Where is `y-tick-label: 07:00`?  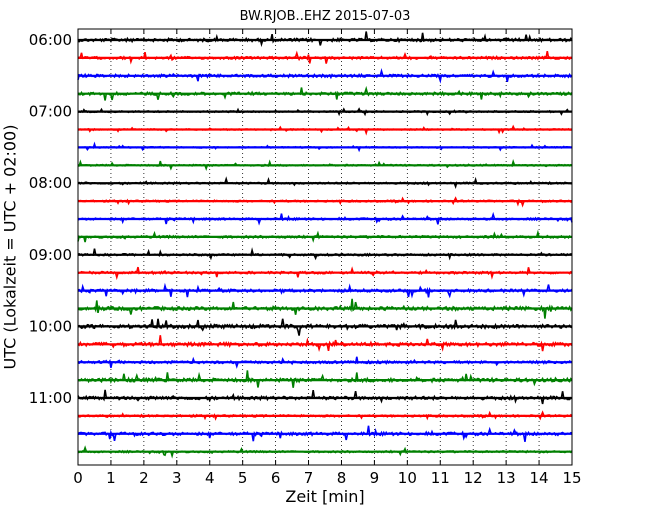 y-tick-label: 07:00 is located at coordinates (50, 112).